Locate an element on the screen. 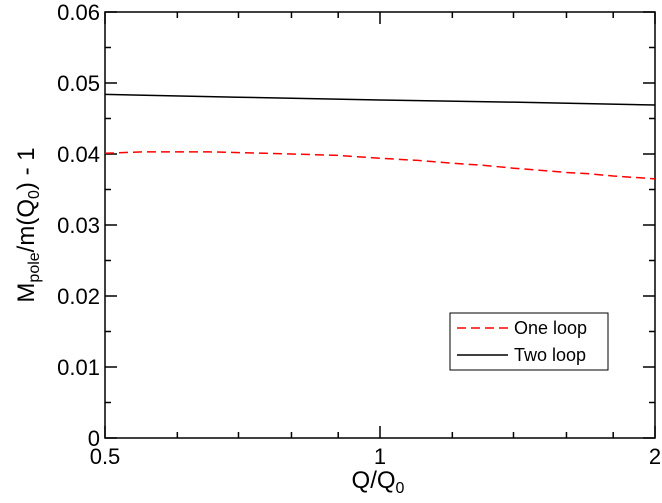 Image resolution: width=662 pixels, height=503 pixels. legend-label-two-loop: Two loop is located at coordinates (550, 355).